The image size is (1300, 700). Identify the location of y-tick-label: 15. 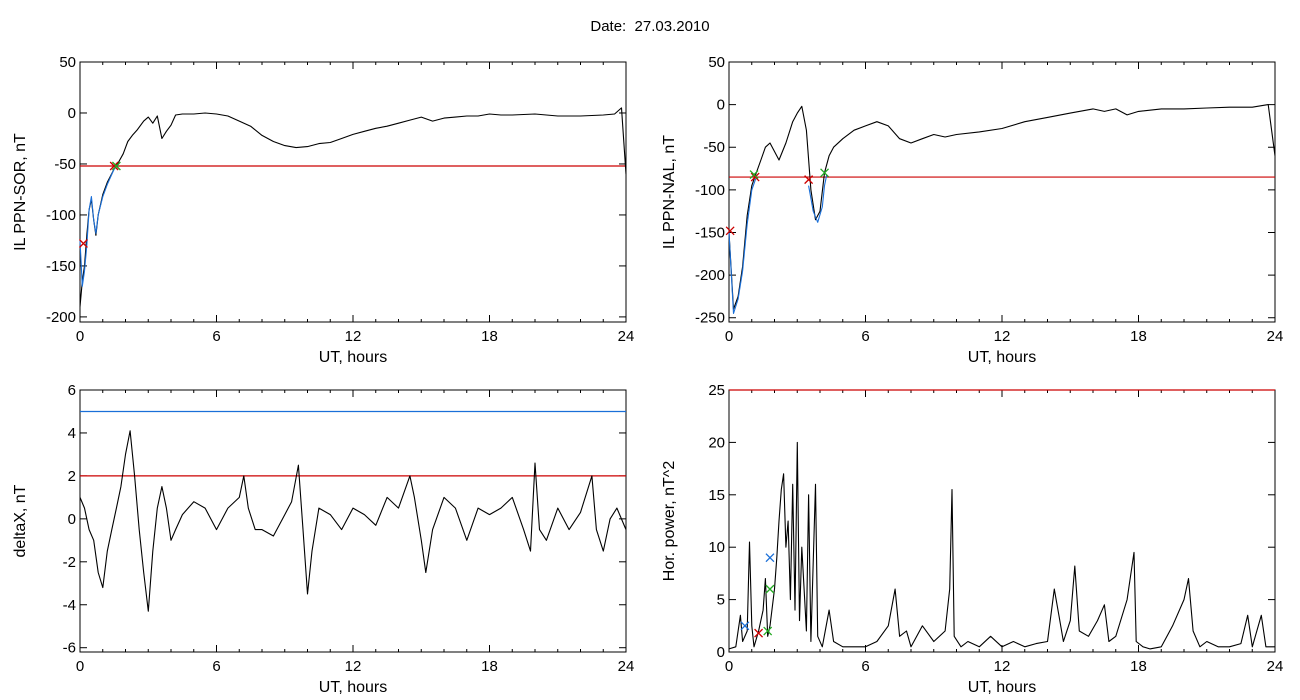
(716, 495).